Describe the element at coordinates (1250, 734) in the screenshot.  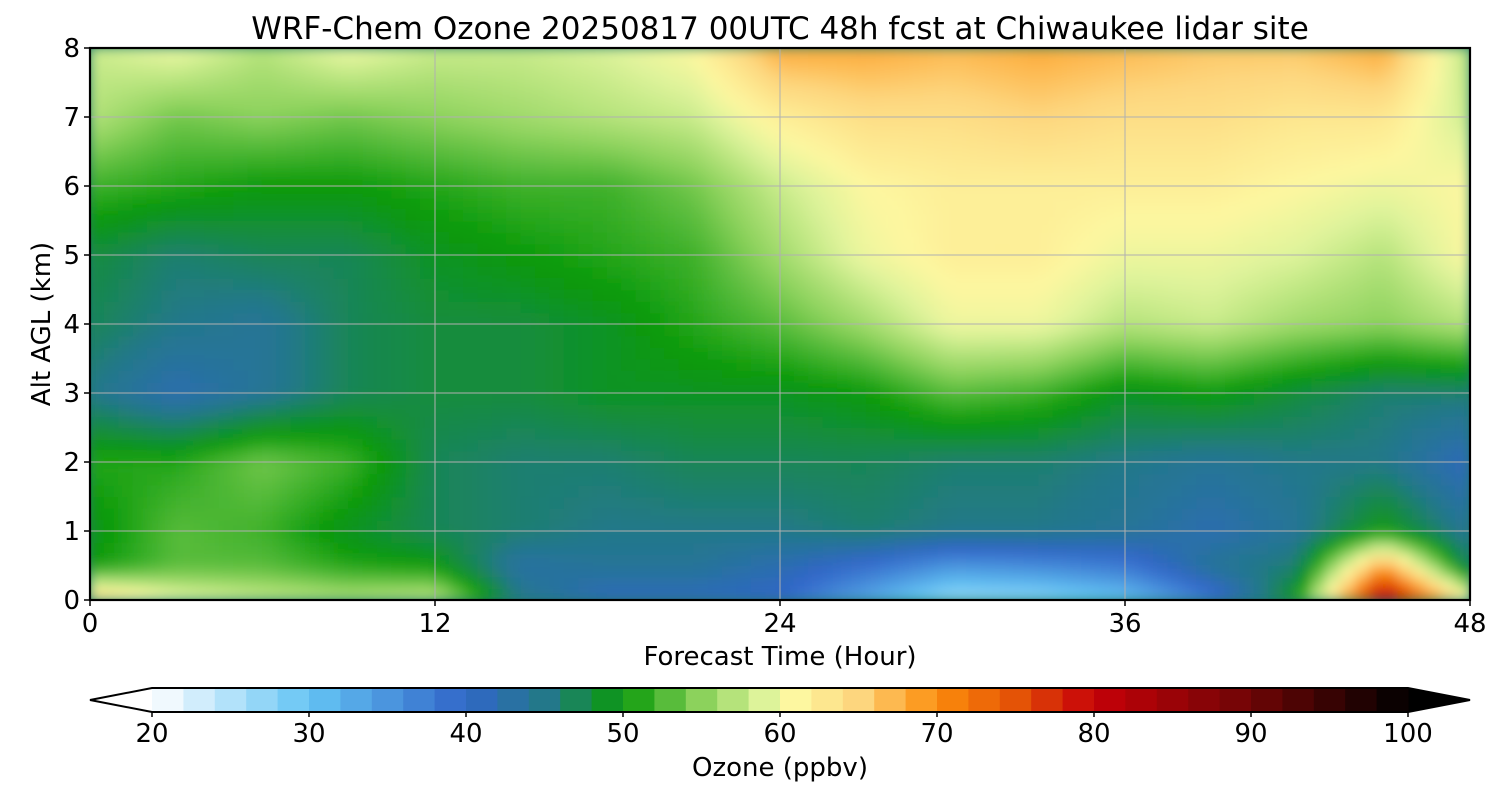
I see `colorbar-tick-label: 90` at that location.